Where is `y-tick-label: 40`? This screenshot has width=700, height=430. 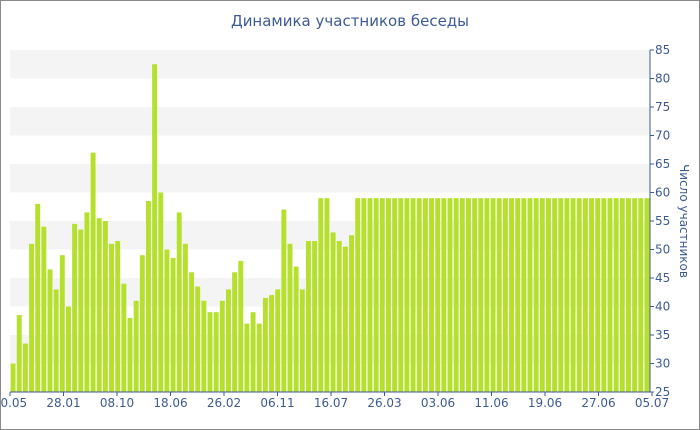
y-tick-label: 40 is located at coordinates (662, 307).